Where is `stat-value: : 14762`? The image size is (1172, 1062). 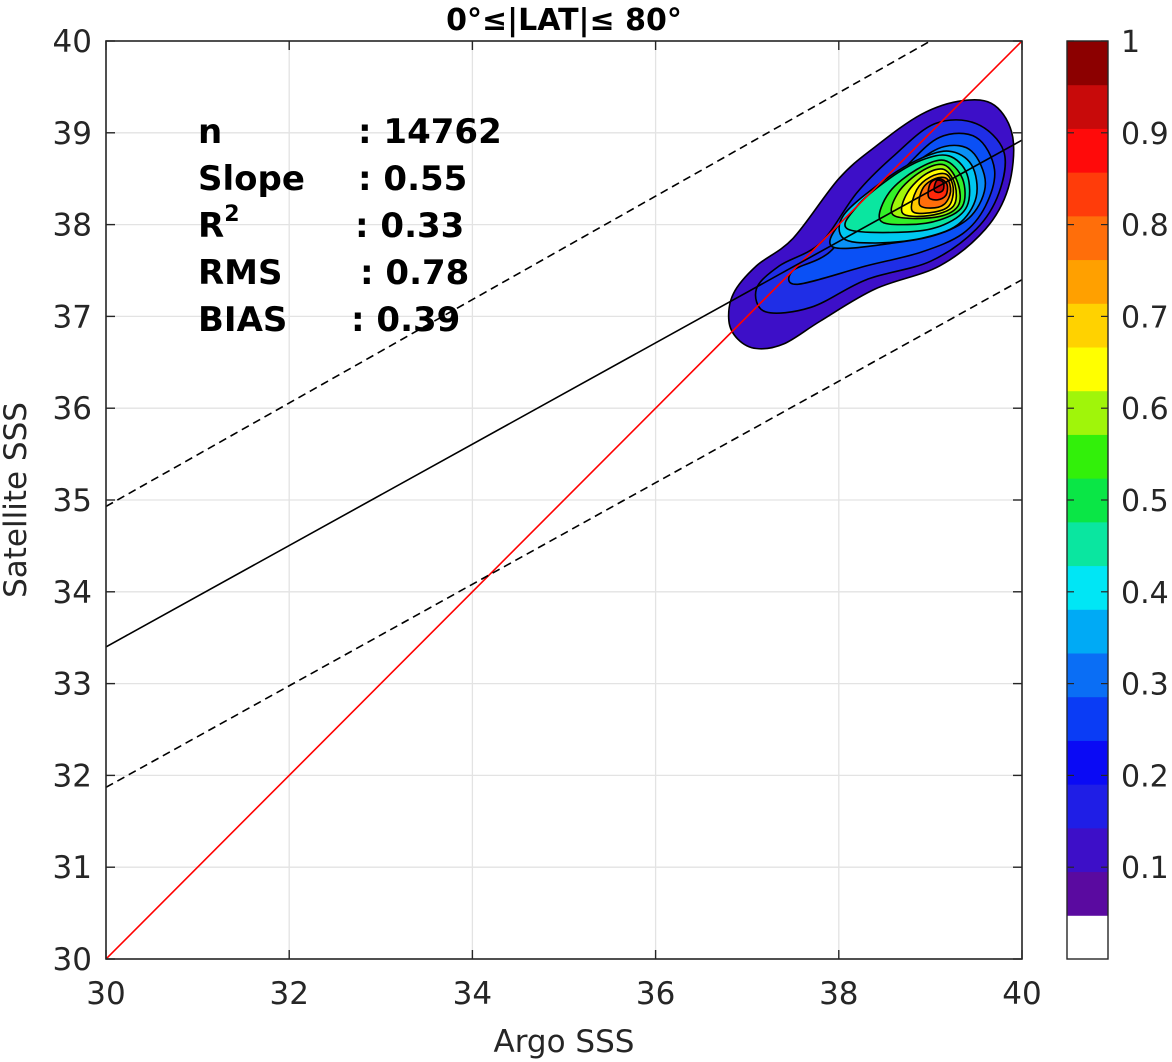
stat-value: : 14762 is located at coordinates (430, 132).